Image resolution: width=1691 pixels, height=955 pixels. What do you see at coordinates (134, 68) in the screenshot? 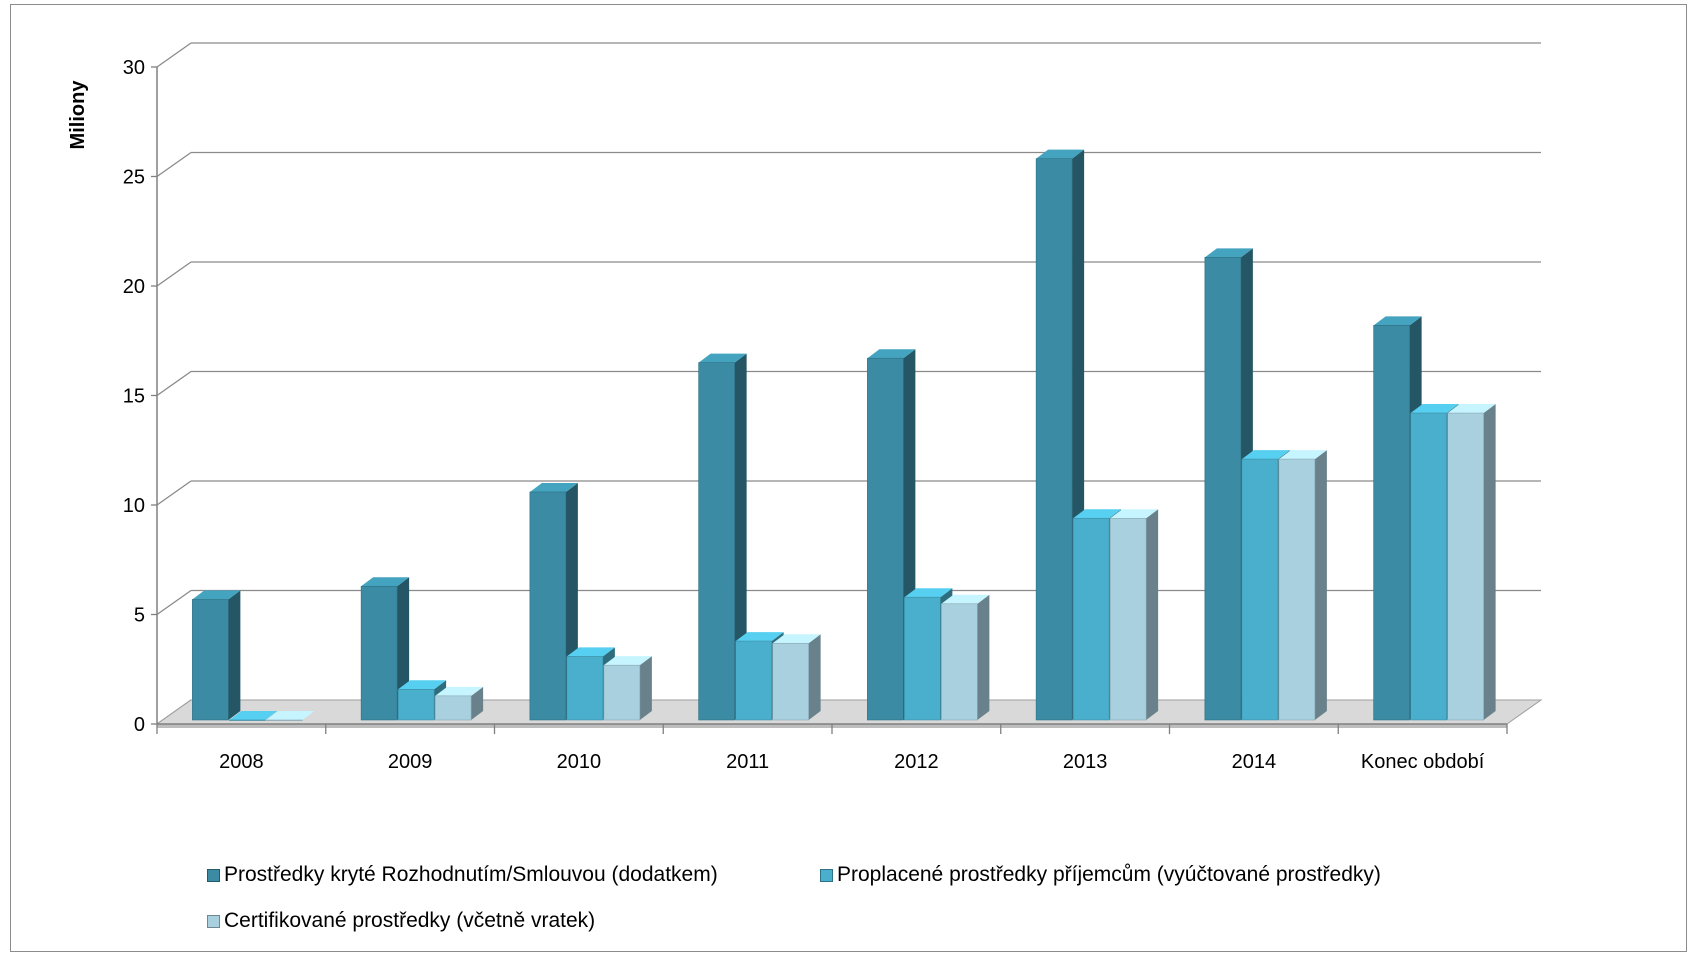
I see `y-tick-label: 30` at bounding box center [134, 68].